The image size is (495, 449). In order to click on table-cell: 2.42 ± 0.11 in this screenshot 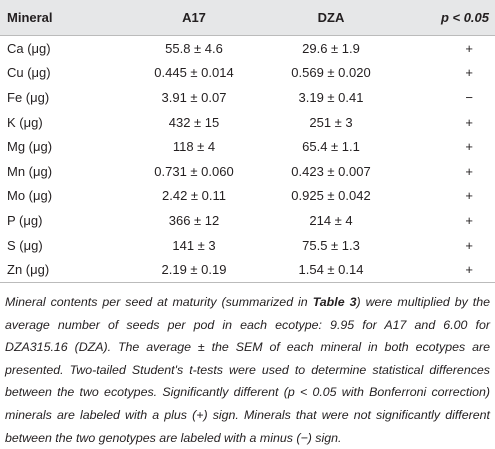, I will do `click(194, 196)`.